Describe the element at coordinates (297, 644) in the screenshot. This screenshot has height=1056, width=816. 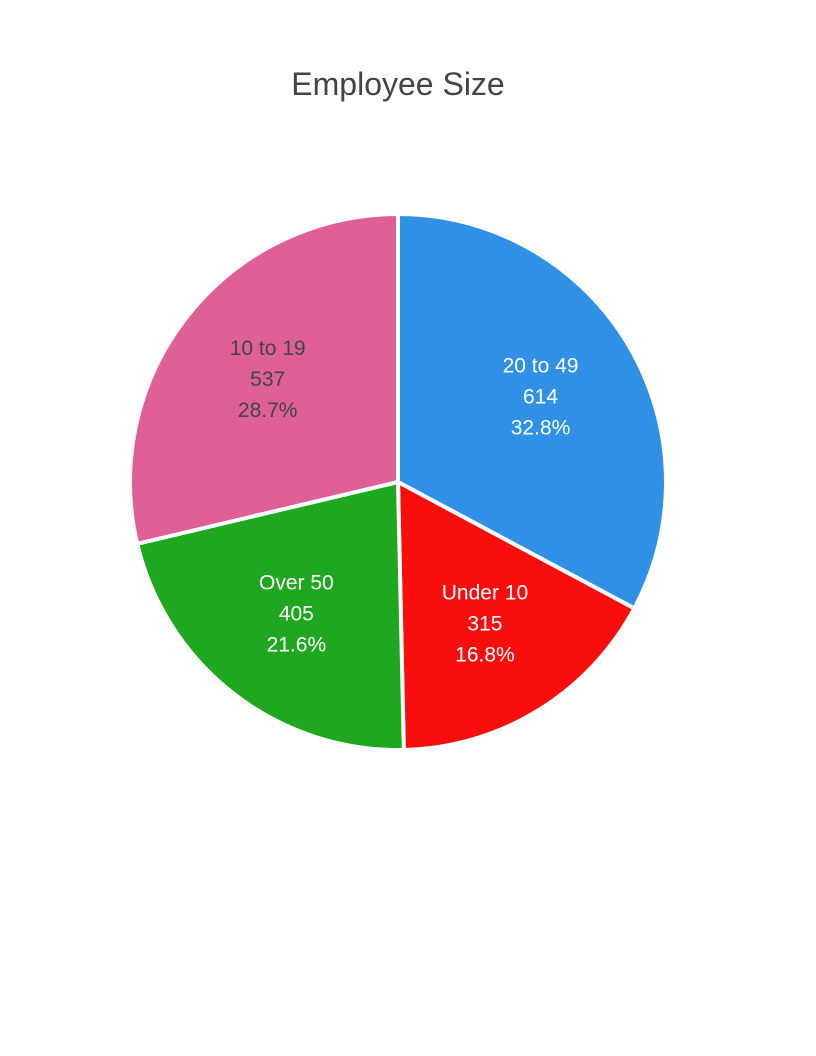
I see `slice-percent-label: 21.6%` at that location.